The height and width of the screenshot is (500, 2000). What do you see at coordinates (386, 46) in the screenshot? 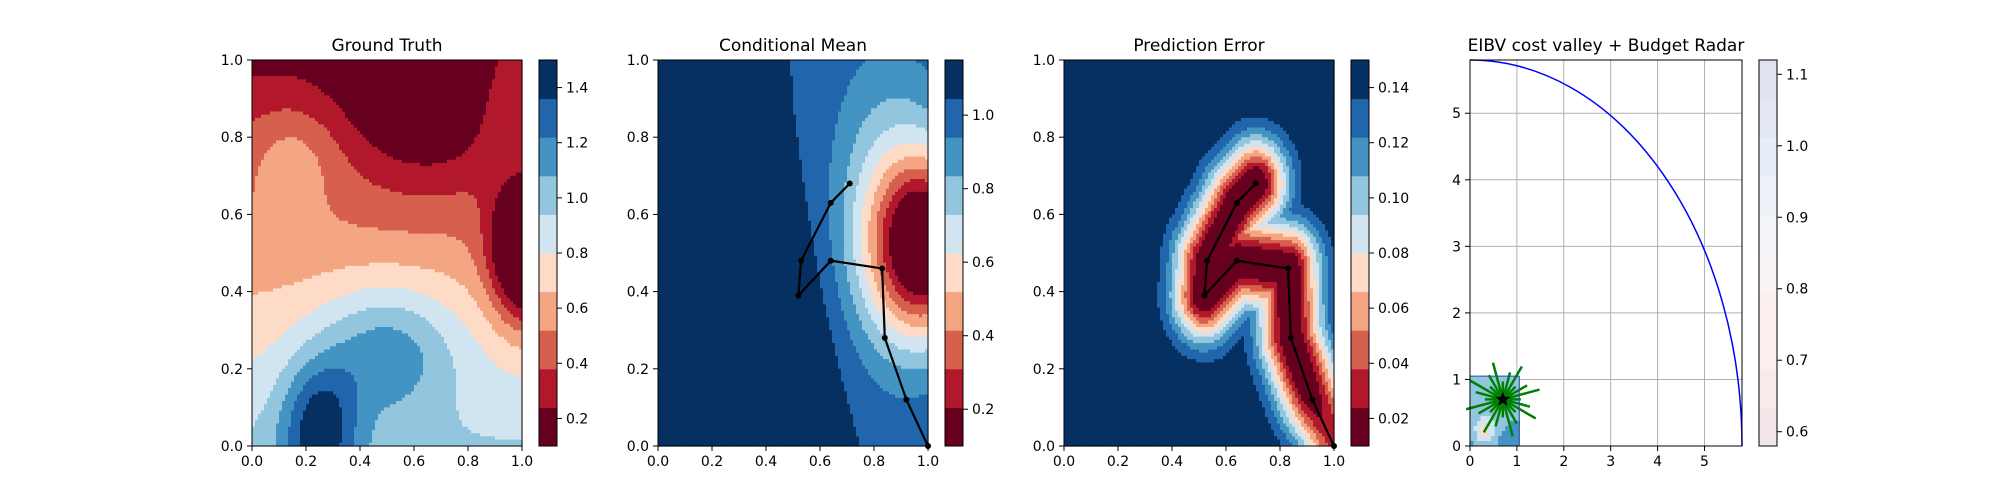
I see `ground-truth-title: Ground Truth` at bounding box center [386, 46].